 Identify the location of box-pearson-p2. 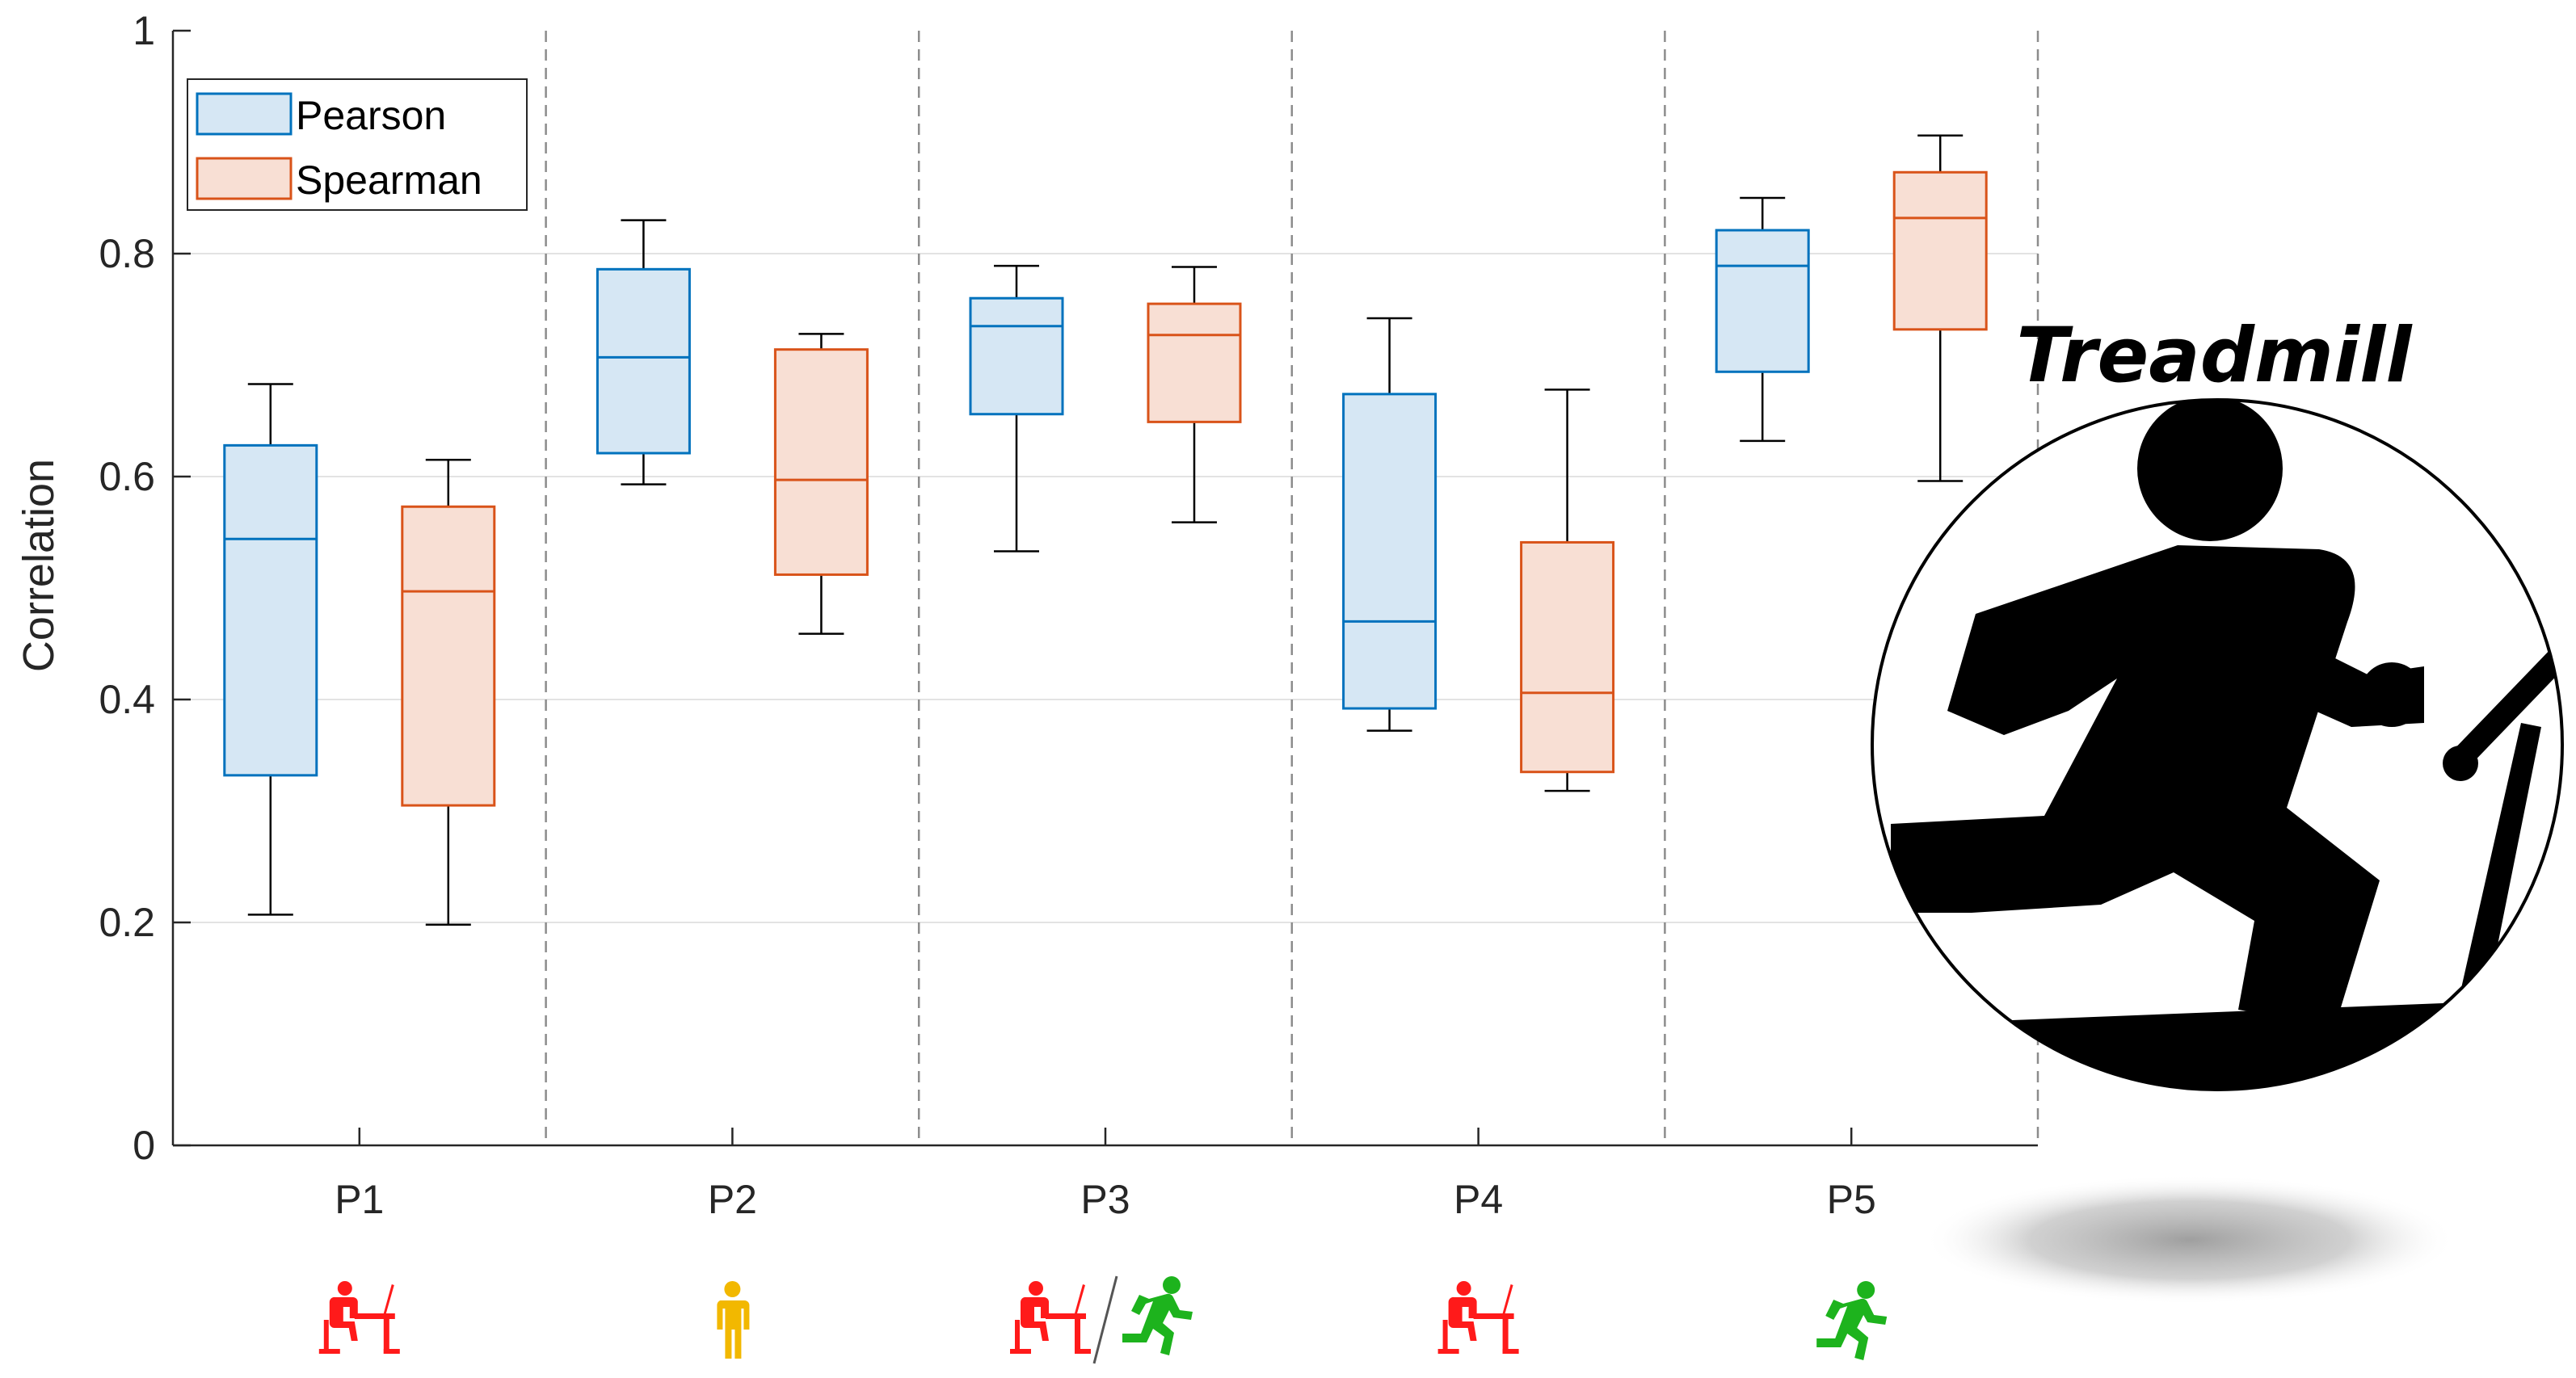
(643, 352).